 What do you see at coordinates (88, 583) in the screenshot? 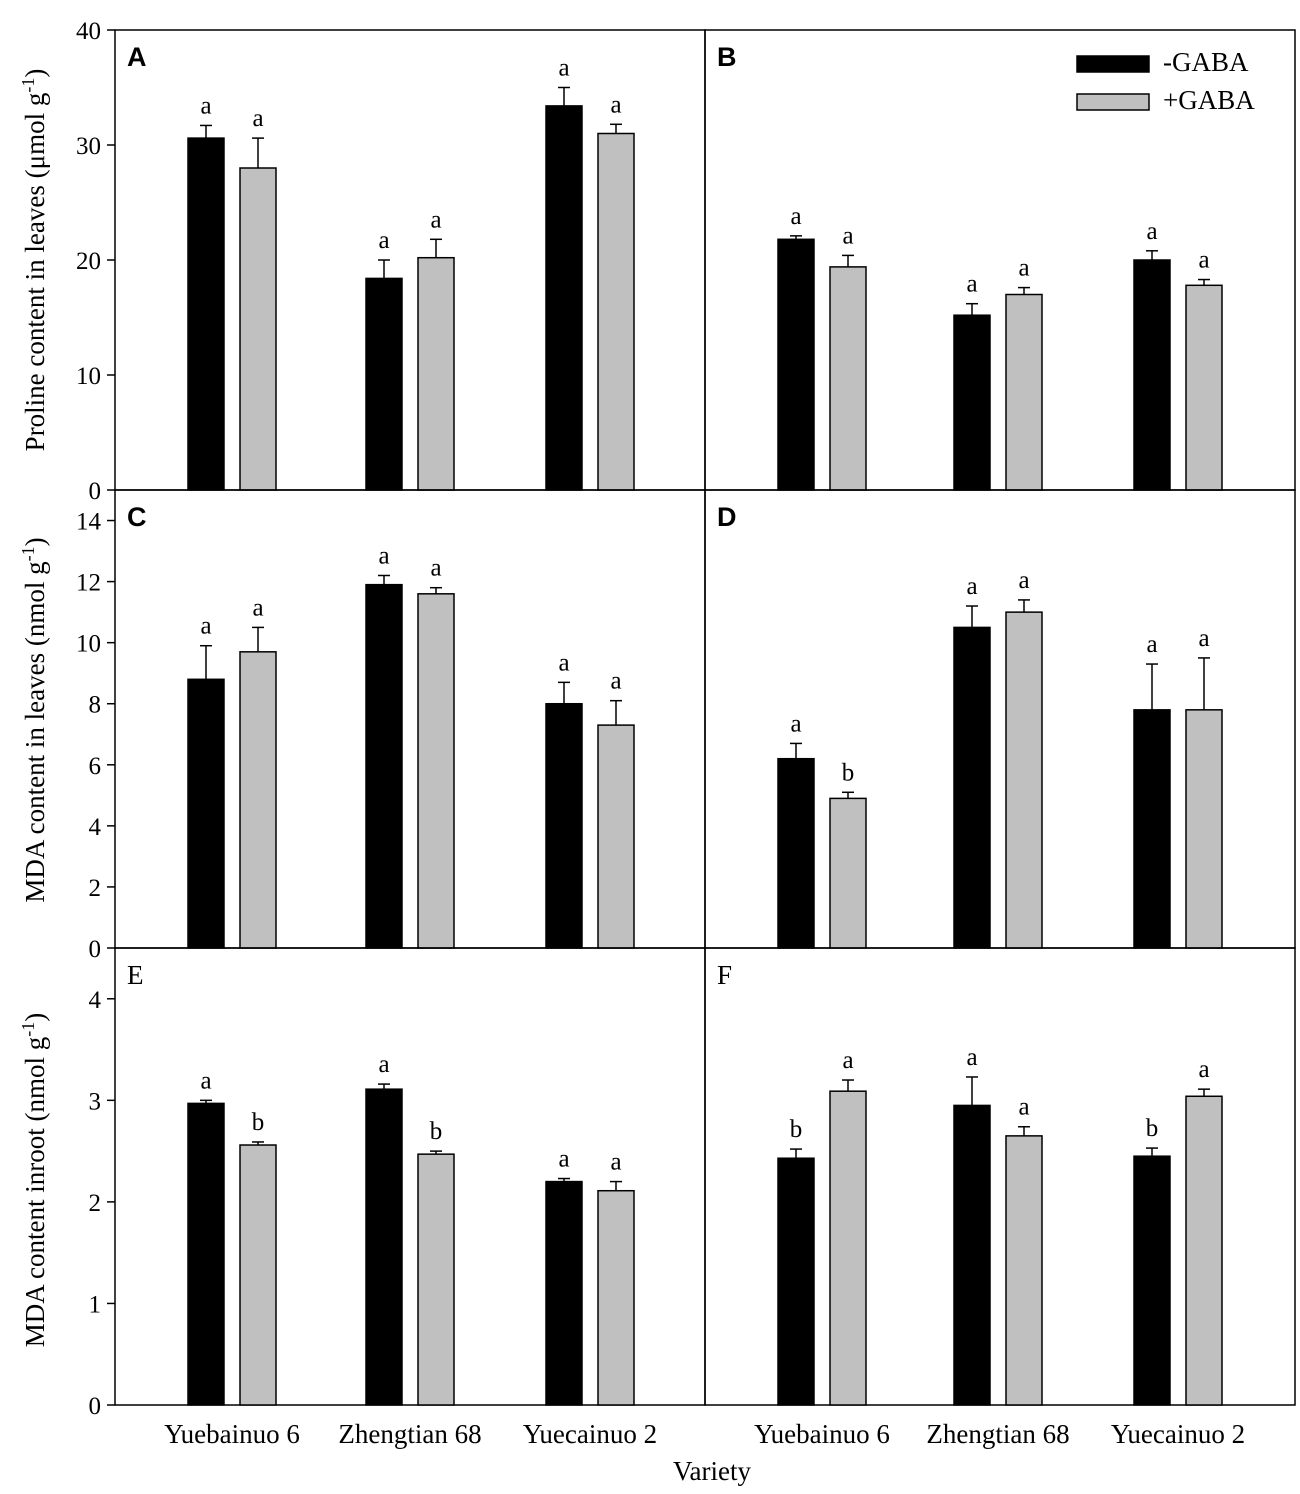
I see `y-tick-label: 12` at bounding box center [88, 583].